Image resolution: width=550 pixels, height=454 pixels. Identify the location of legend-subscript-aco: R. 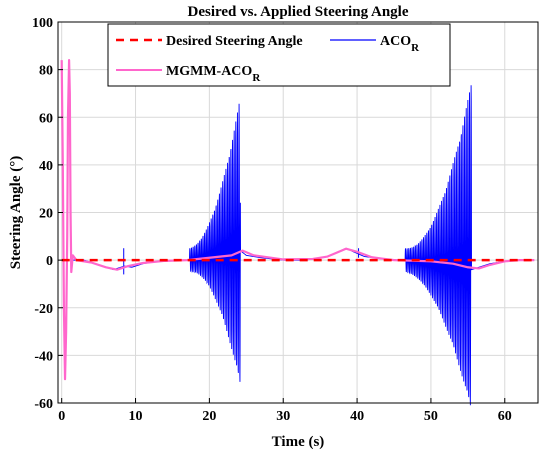
(415, 48).